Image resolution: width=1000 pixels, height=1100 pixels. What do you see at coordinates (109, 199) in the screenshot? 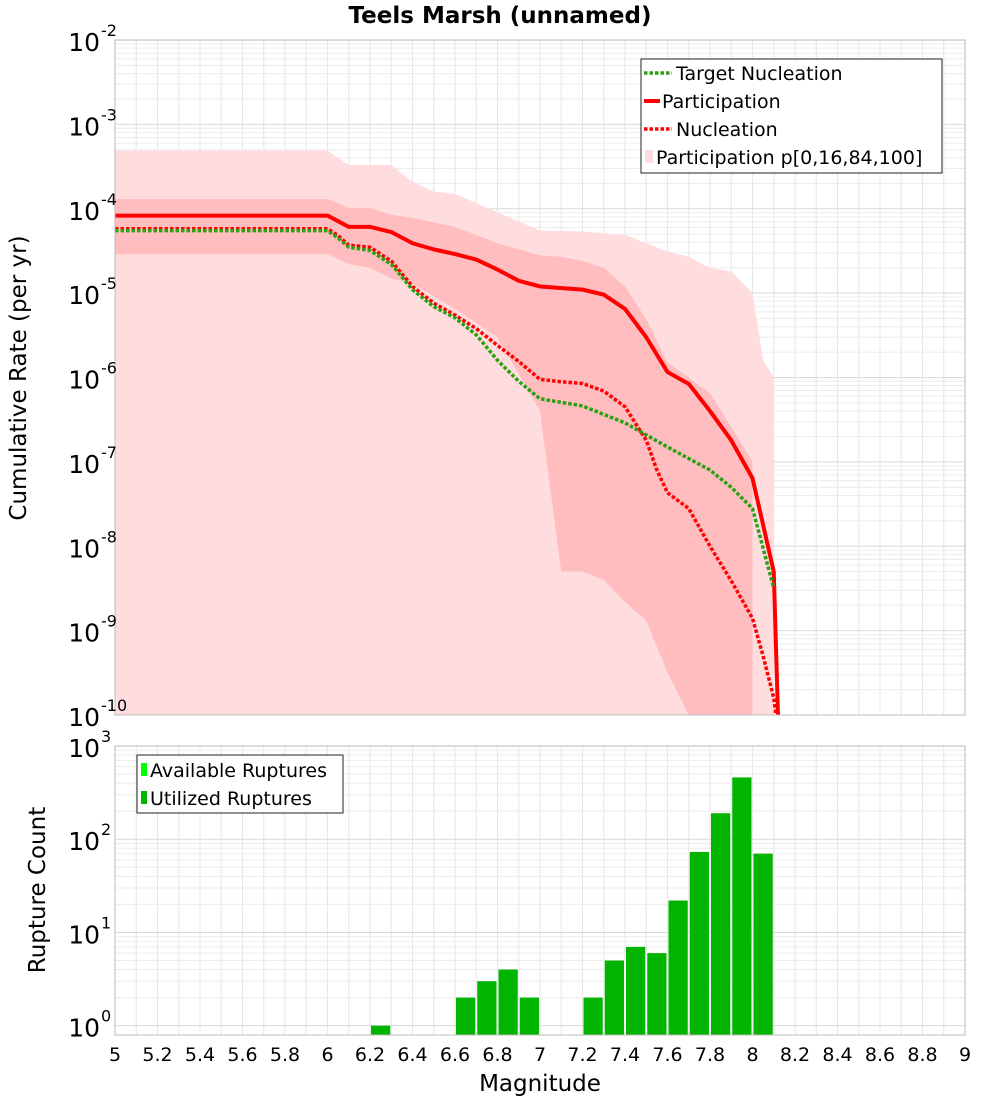
I see `rate-y-tick-exponent: -4` at bounding box center [109, 199].